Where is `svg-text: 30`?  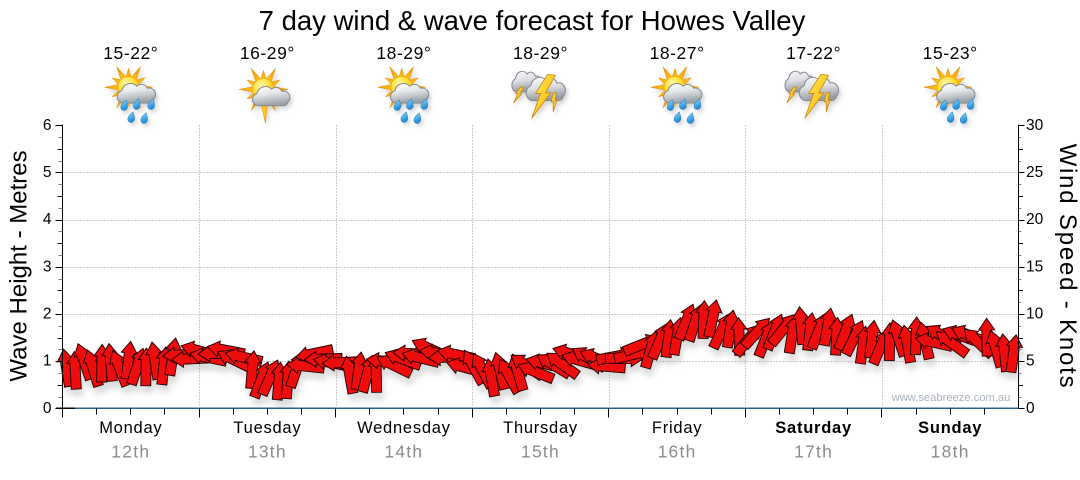
svg-text: 30 is located at coordinates (1035, 125).